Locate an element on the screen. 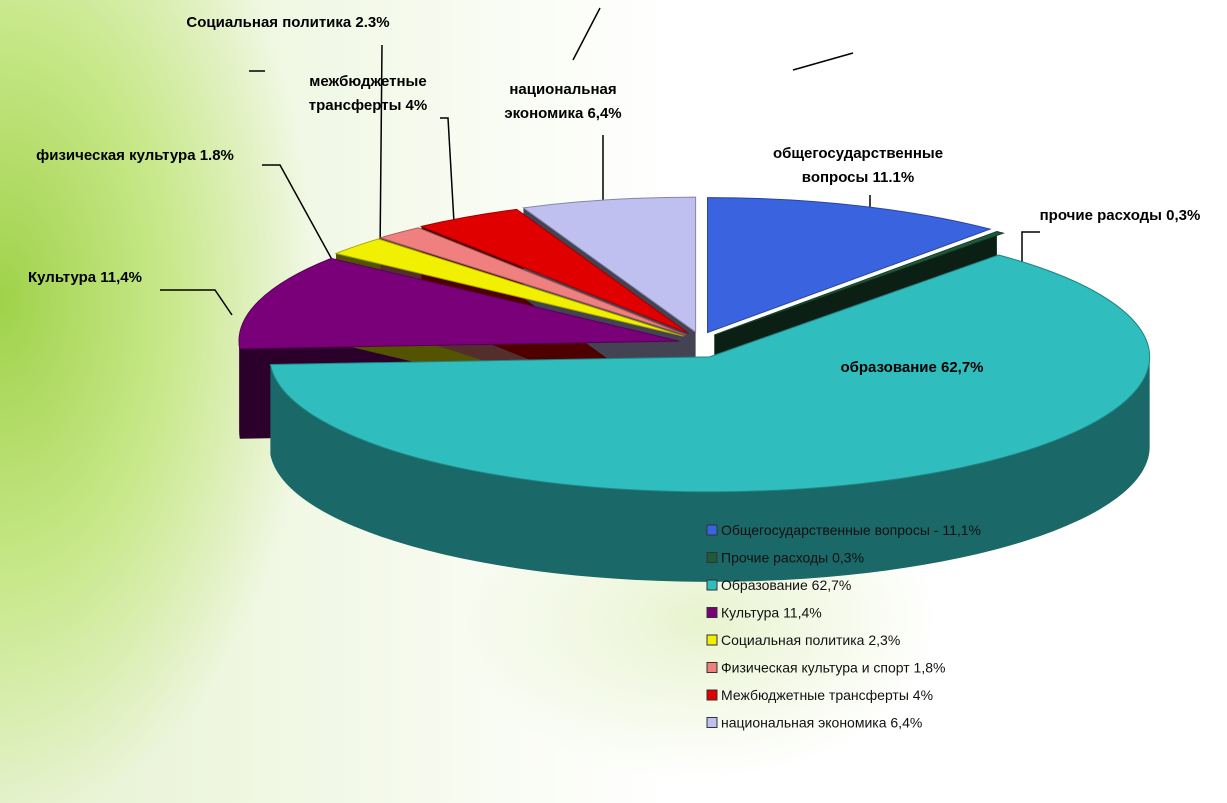 The width and height of the screenshot is (1227, 803). data-label: физическая культура 1.8% is located at coordinates (135, 155).